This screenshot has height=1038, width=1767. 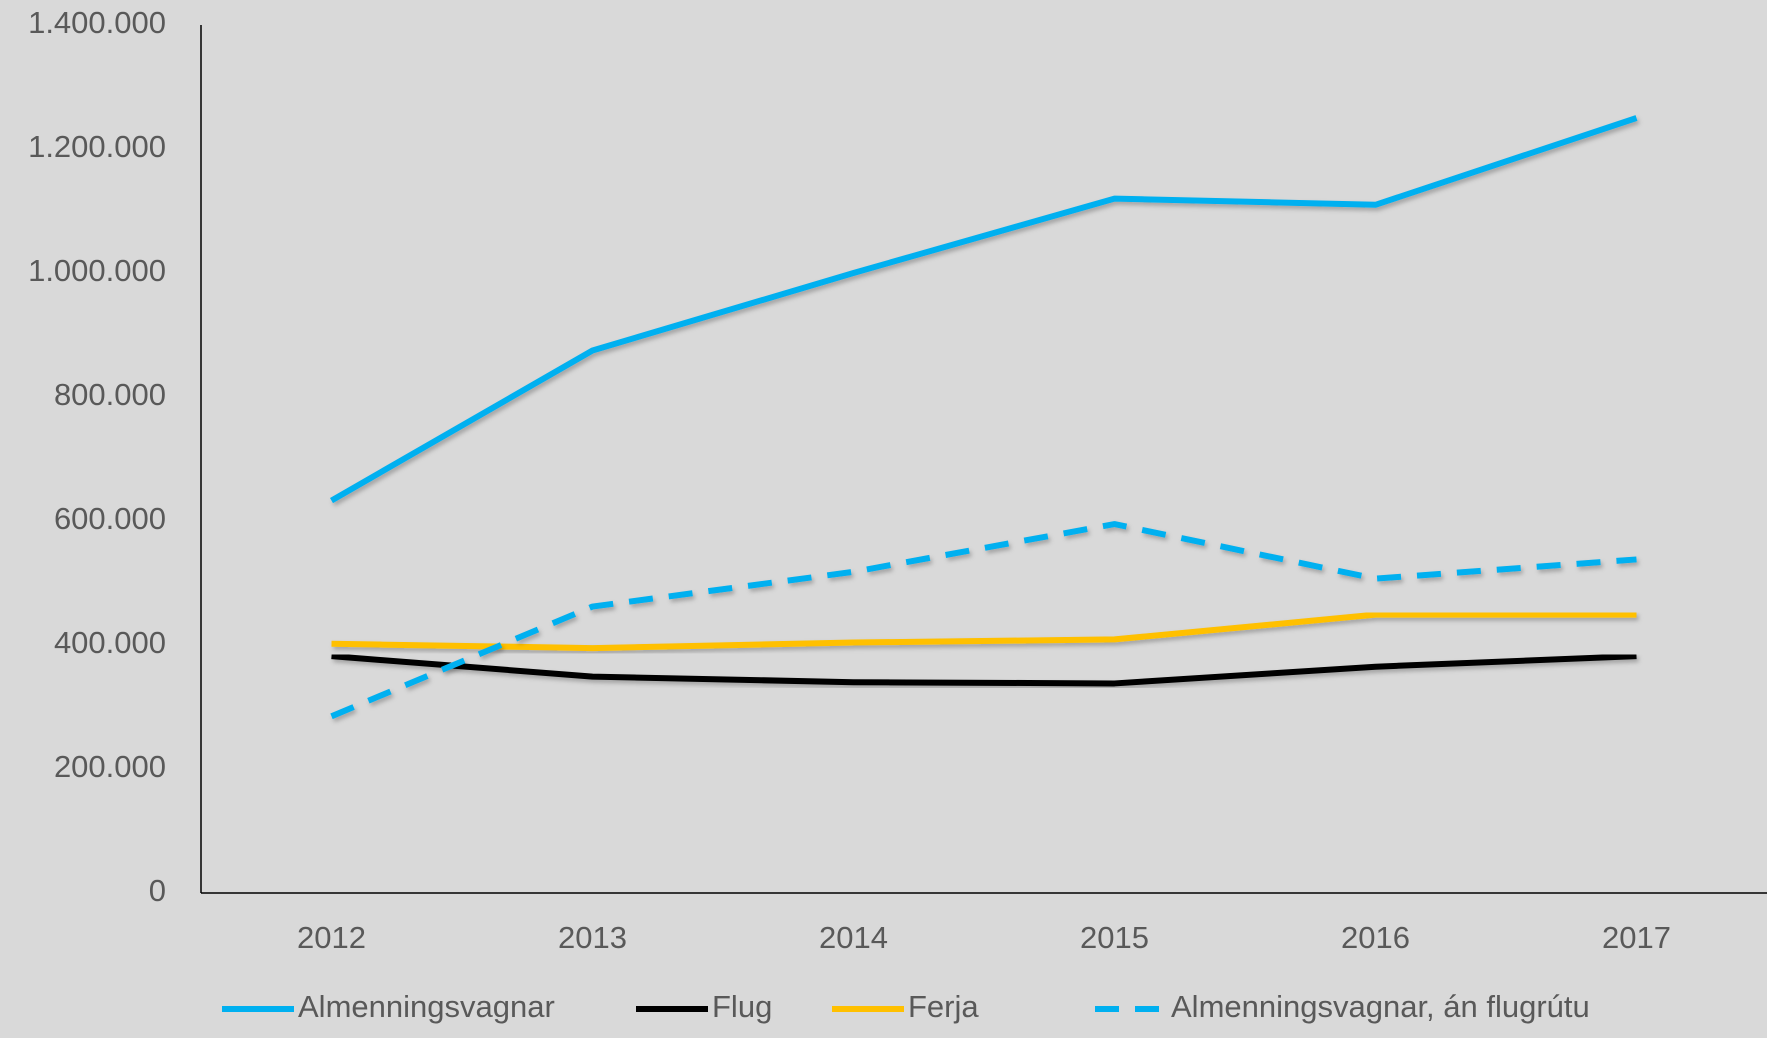 What do you see at coordinates (110, 518) in the screenshot?
I see `y-tick-label: 600.000` at bounding box center [110, 518].